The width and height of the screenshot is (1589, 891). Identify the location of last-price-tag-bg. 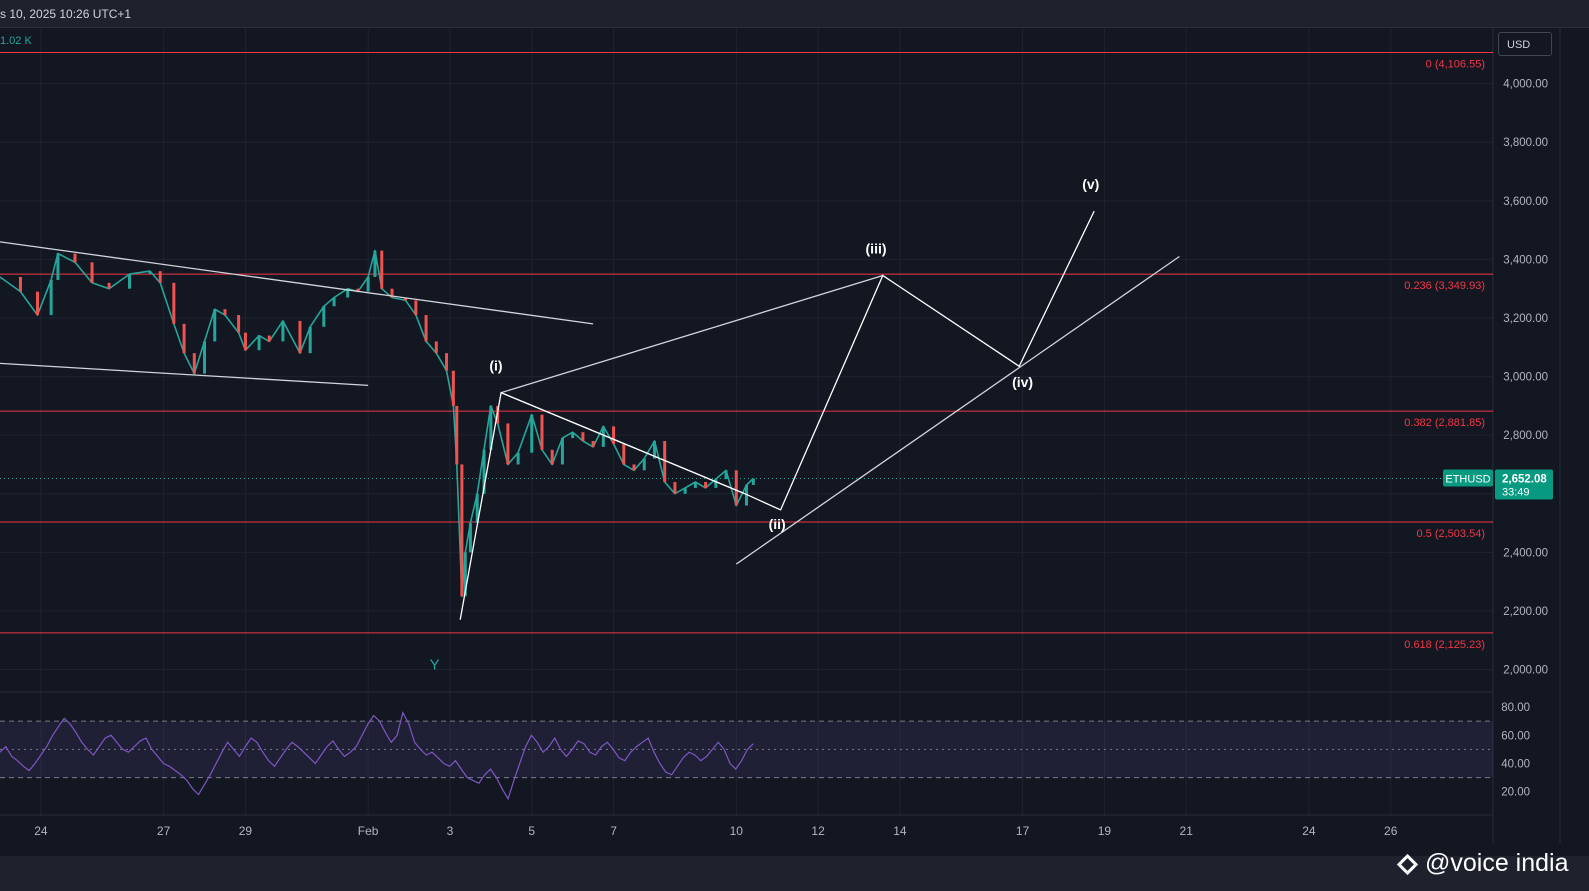
(1524, 484).